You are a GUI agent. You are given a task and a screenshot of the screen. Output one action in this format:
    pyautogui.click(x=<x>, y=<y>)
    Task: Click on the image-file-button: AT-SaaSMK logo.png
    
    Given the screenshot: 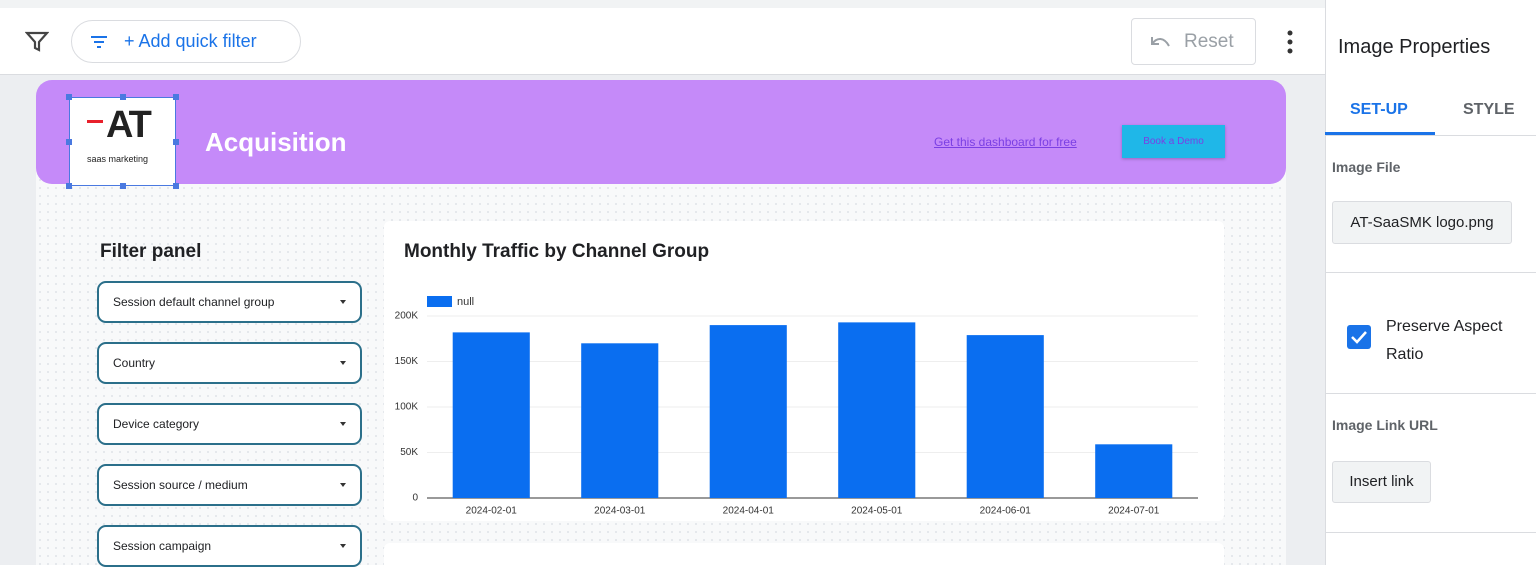 What is the action you would take?
    pyautogui.click(x=1422, y=222)
    